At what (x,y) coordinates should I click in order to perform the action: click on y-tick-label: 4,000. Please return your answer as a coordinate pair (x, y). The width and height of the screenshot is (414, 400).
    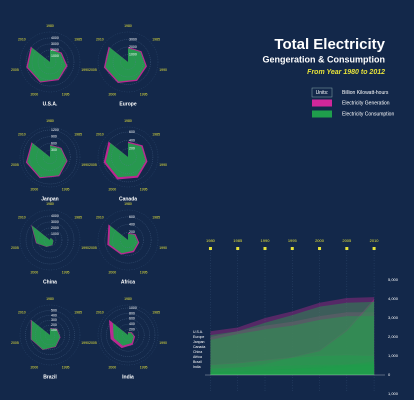
    Looking at the image, I should click on (393, 298).